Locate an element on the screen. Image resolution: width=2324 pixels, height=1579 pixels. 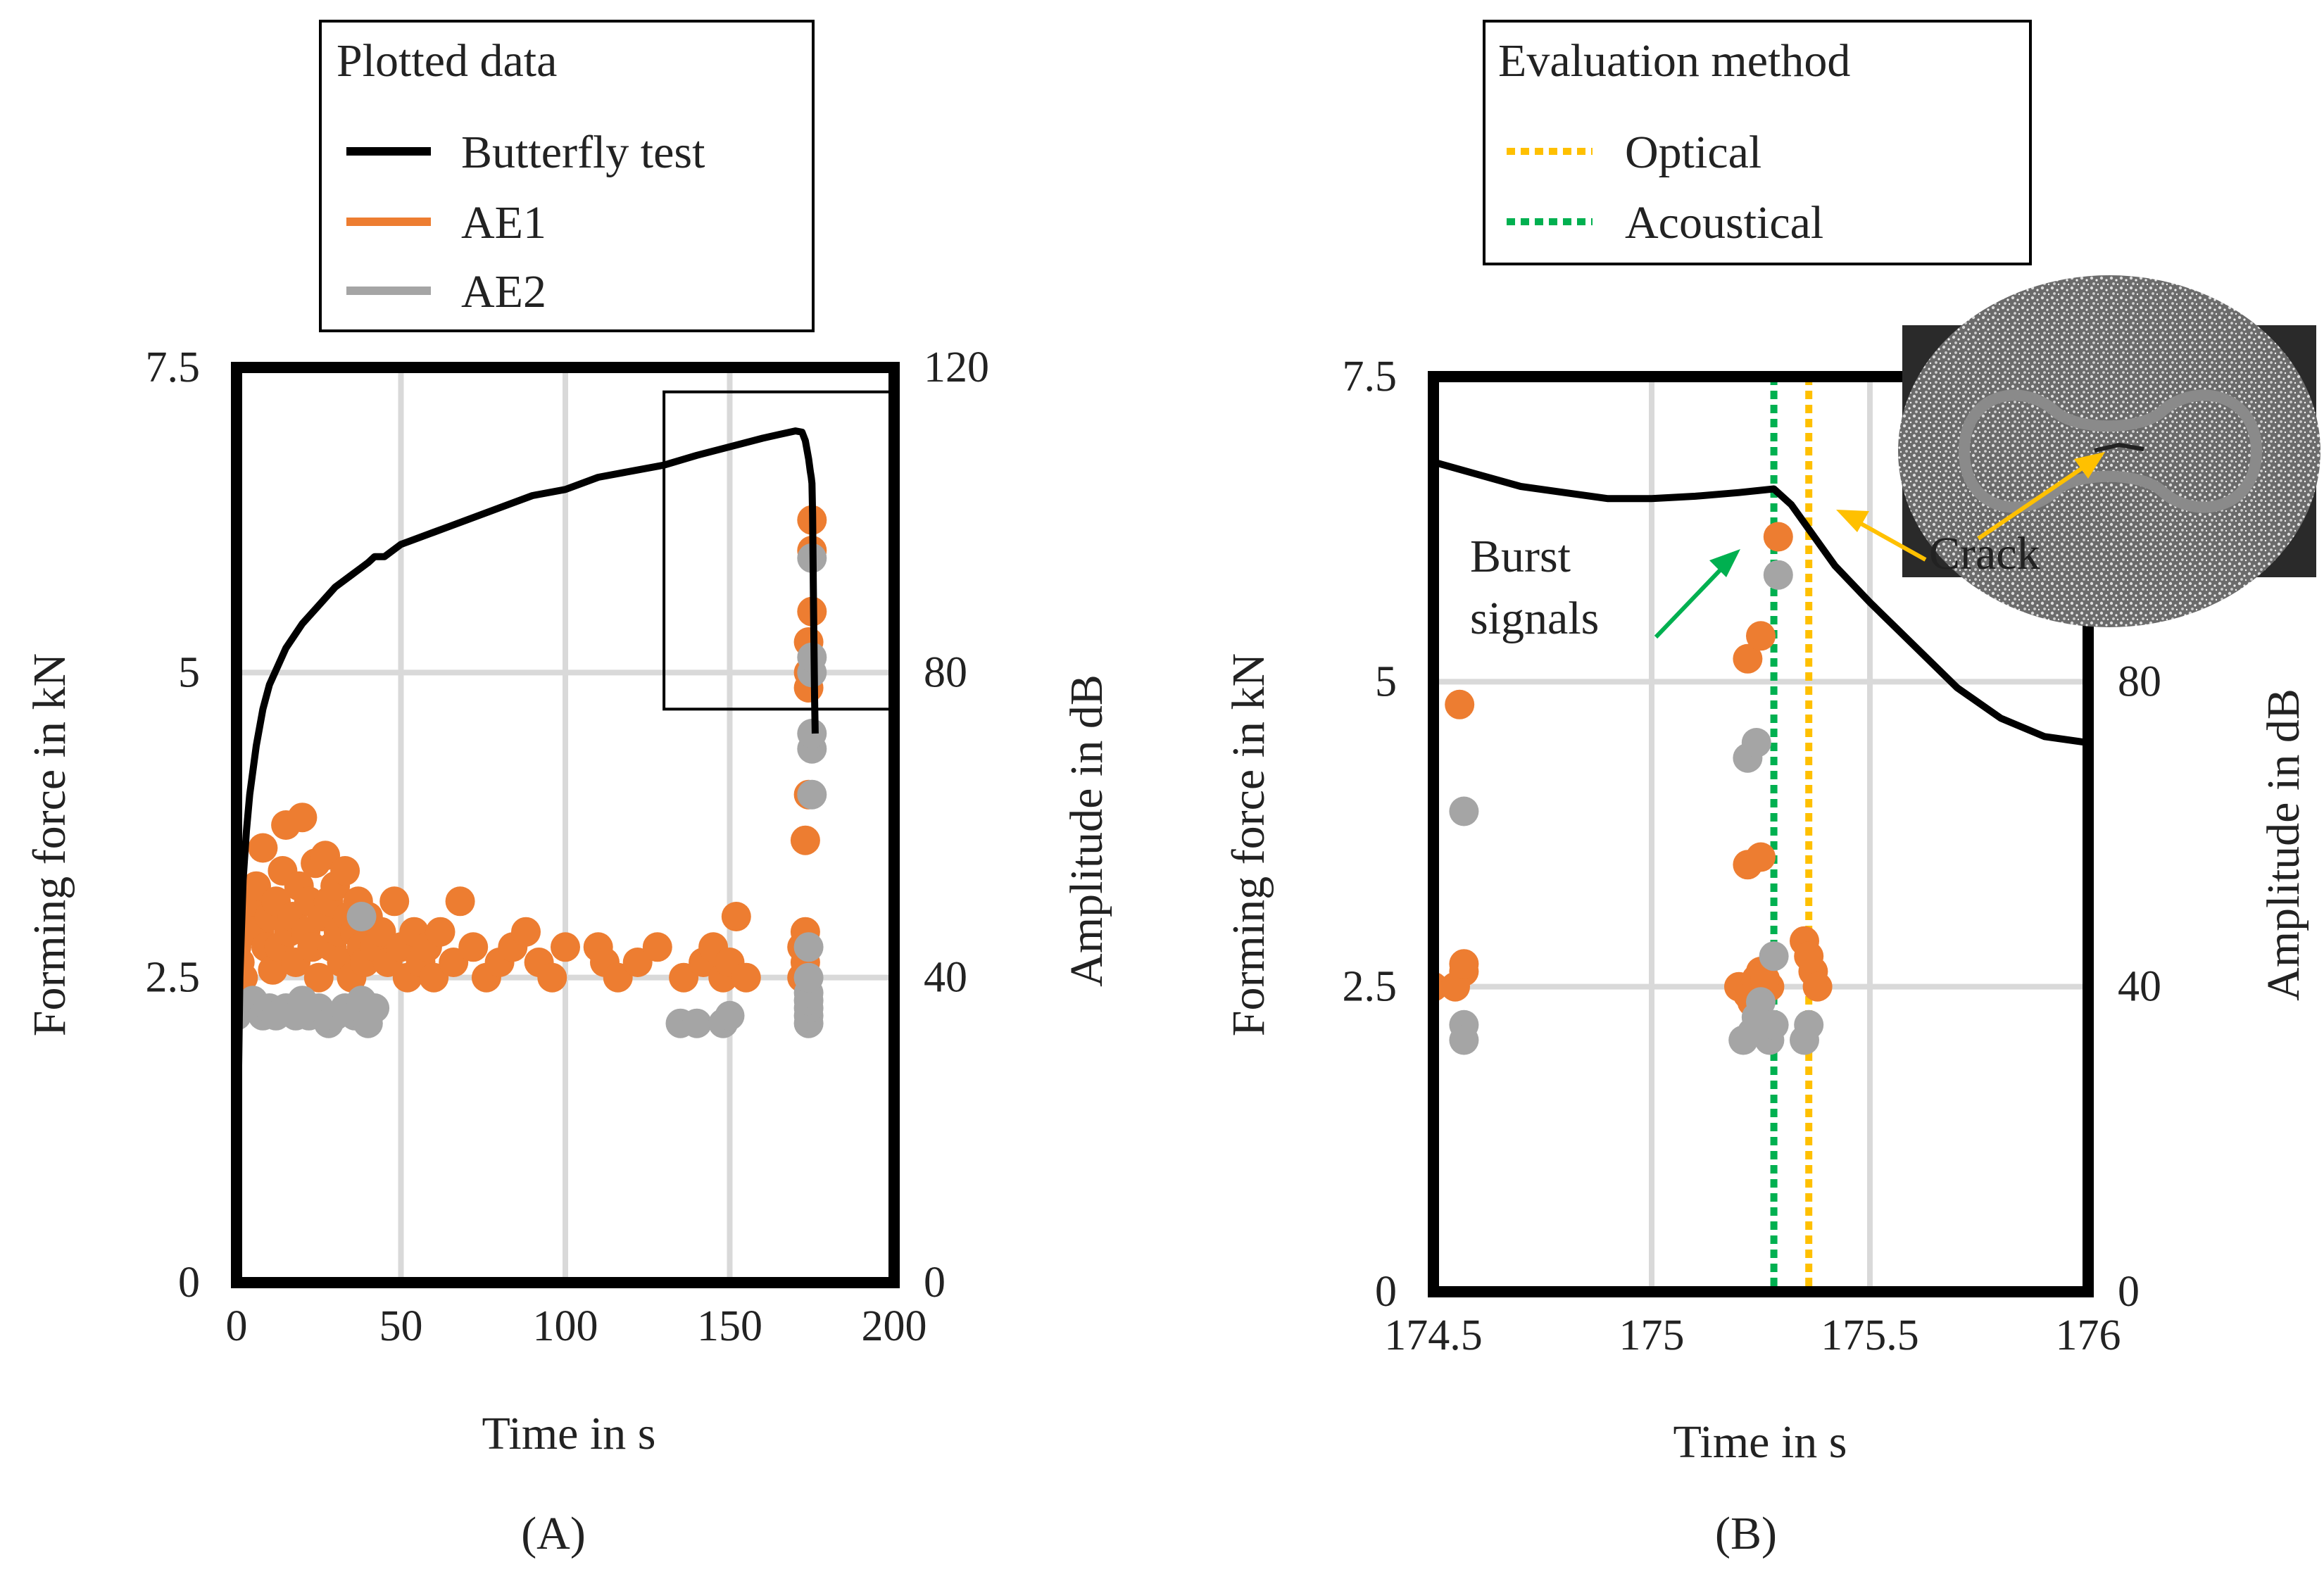
legend-a-title: Plotted data is located at coordinates (447, 61).